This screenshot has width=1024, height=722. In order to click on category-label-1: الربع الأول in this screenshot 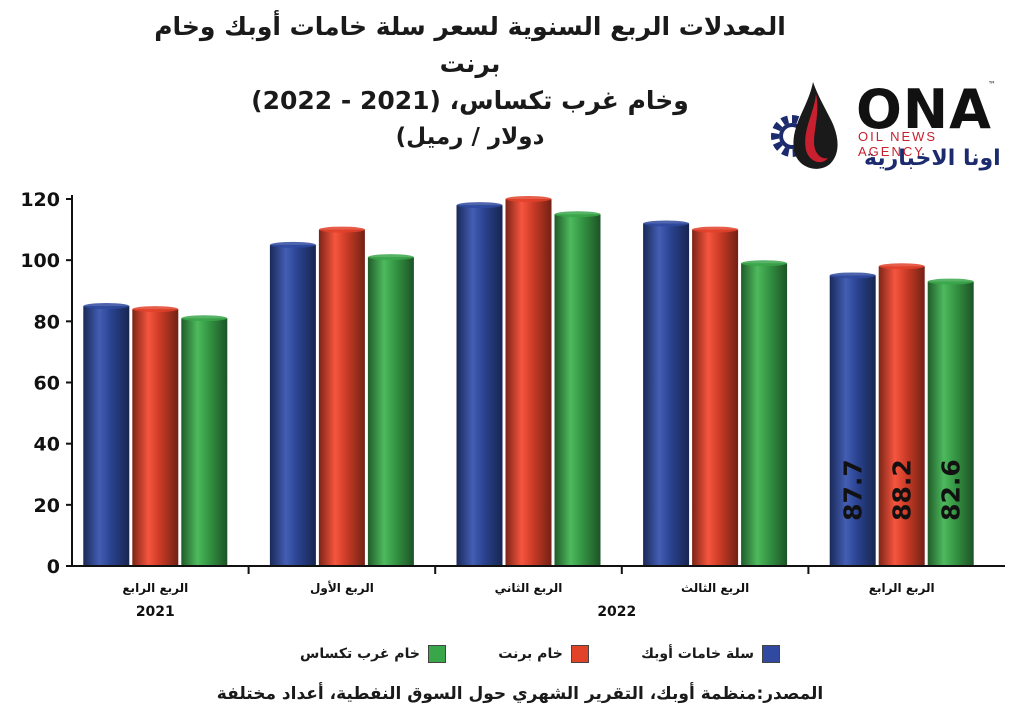, I will do `click(342, 588)`.